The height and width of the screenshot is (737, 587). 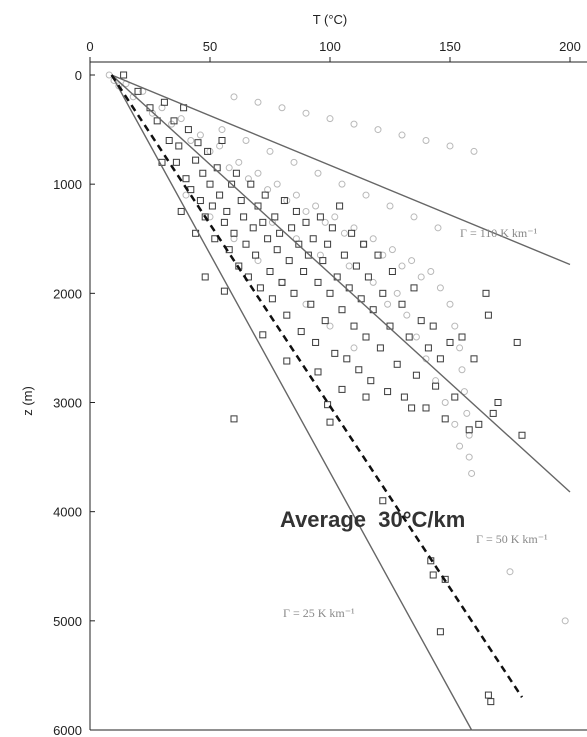 What do you see at coordinates (67, 621) in the screenshot?
I see `y-tick-label: 5000` at bounding box center [67, 621].